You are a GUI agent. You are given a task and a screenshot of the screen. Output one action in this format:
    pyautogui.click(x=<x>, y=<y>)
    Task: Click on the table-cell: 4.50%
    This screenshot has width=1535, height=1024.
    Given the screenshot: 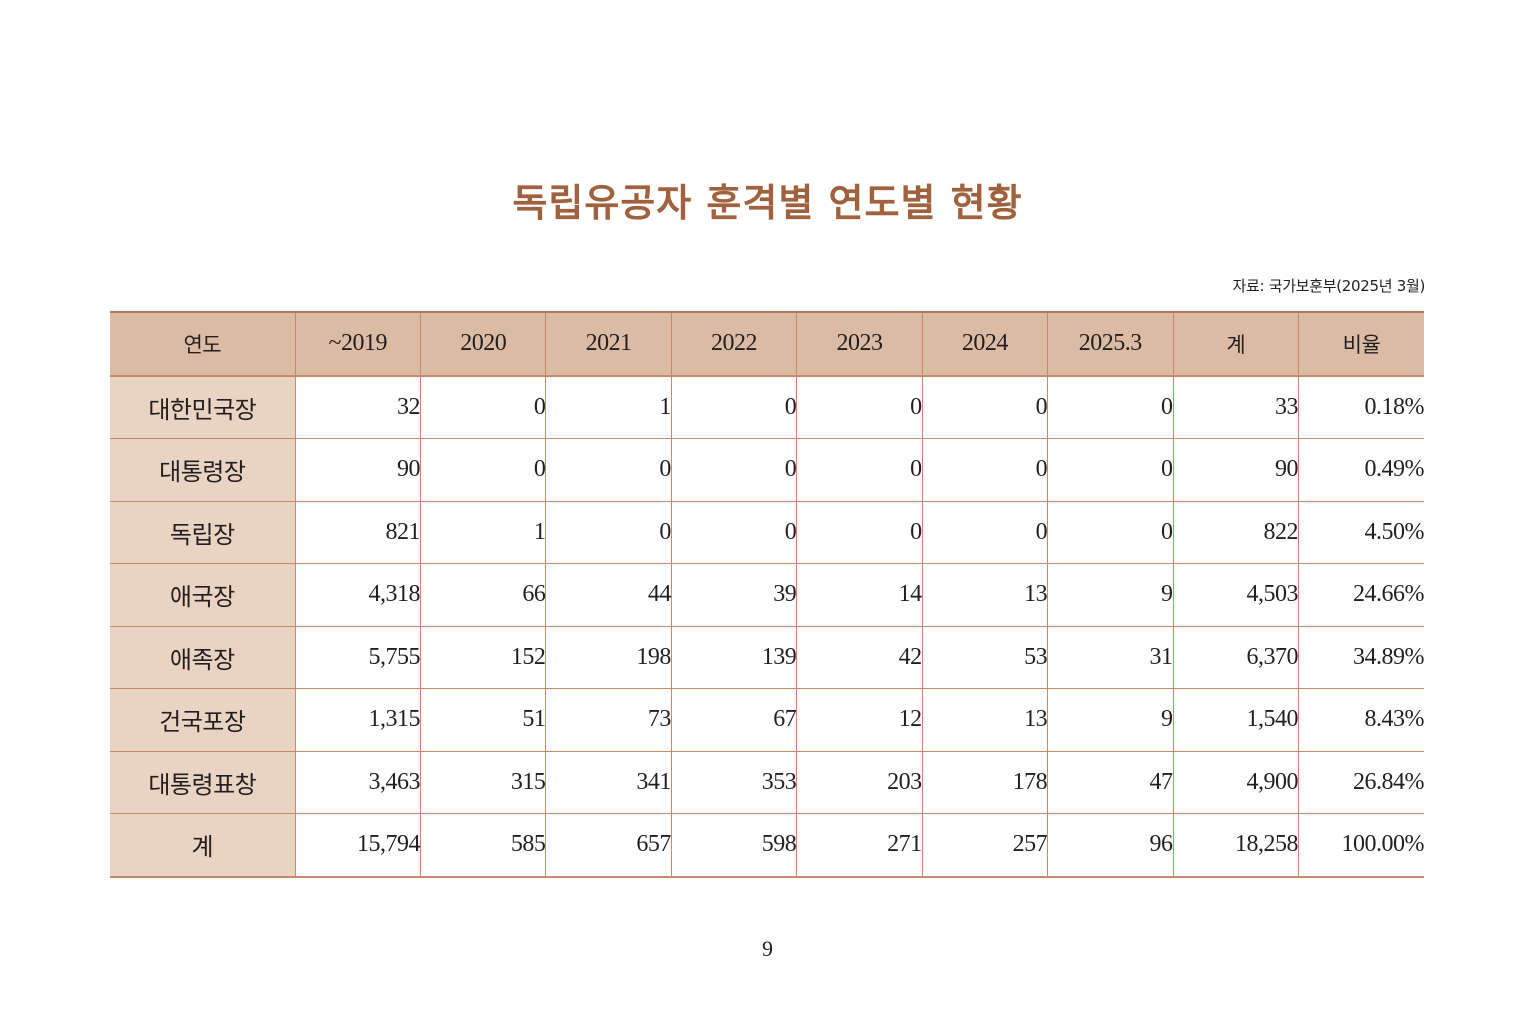 What is the action you would take?
    pyautogui.click(x=1360, y=532)
    